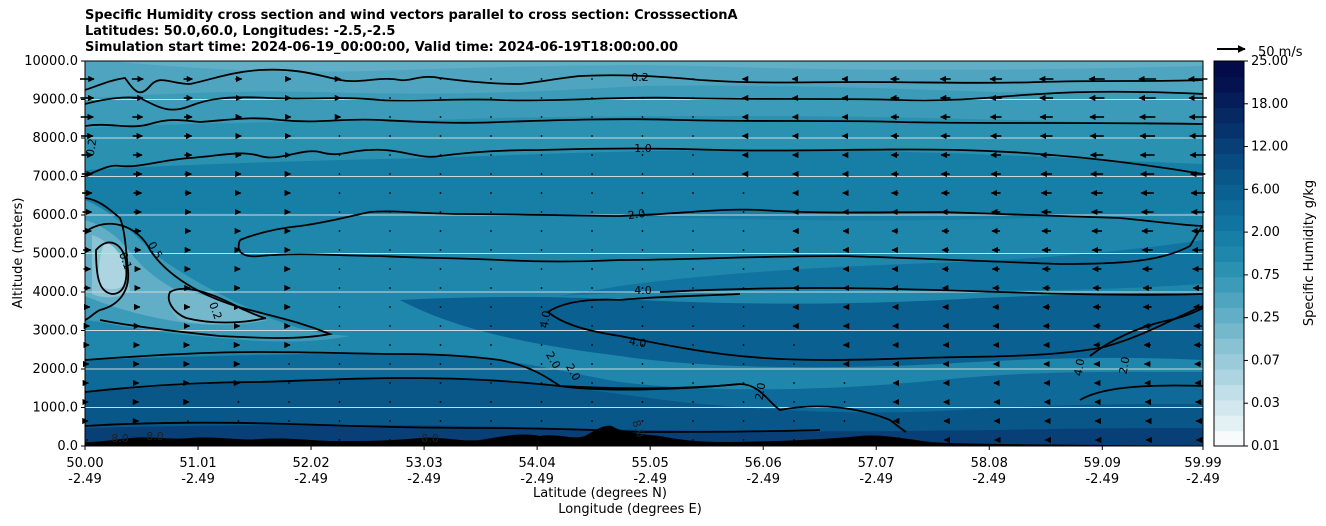 This screenshot has width=1326, height=526. What do you see at coordinates (1269, 61) in the screenshot?
I see `colorbar-tick-label: 25.00` at bounding box center [1269, 61].